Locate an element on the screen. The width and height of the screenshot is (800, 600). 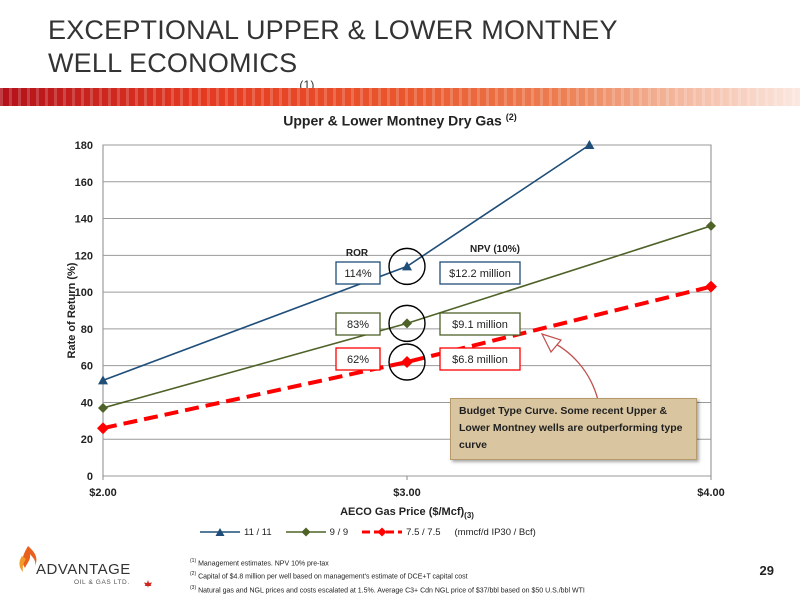
y-tick-label-20: 20 is located at coordinates (87, 440).